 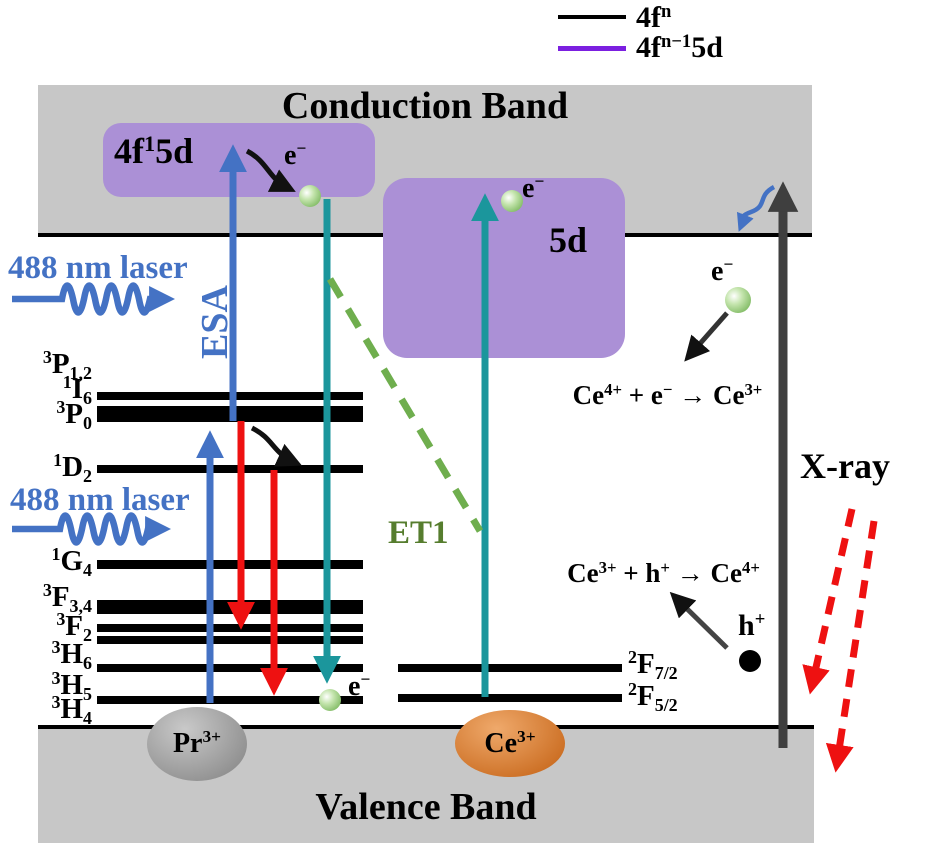 What do you see at coordinates (67, 598) in the screenshot?
I see `pr-level-label-3f34: 3F3,4` at bounding box center [67, 598].